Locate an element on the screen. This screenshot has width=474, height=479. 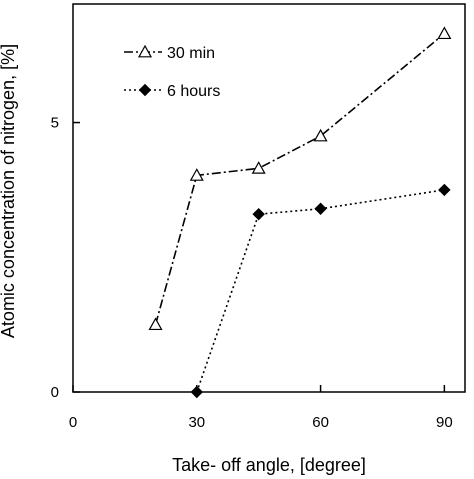
x-tick-label: 90 is located at coordinates (444, 422).